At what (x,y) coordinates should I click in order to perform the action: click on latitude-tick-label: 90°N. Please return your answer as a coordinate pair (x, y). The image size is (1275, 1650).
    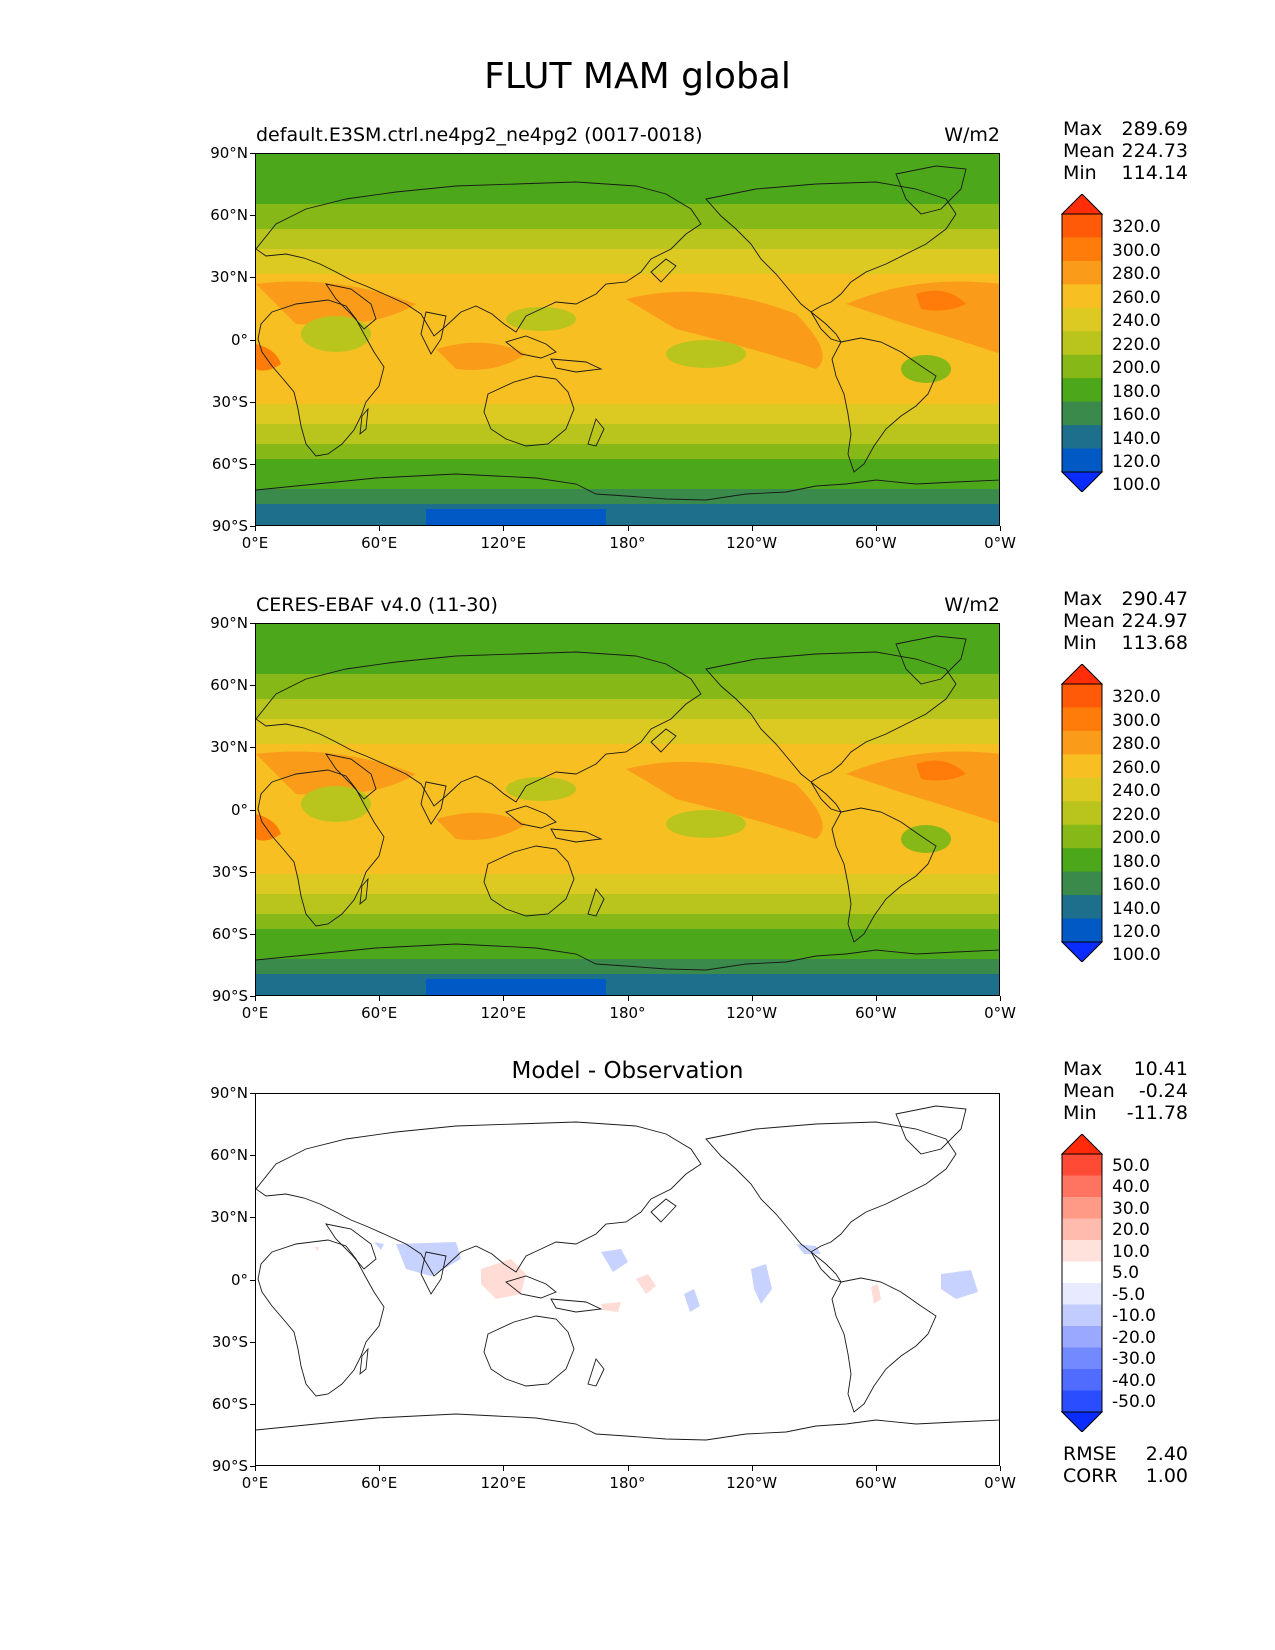
    Looking at the image, I should click on (229, 1093).